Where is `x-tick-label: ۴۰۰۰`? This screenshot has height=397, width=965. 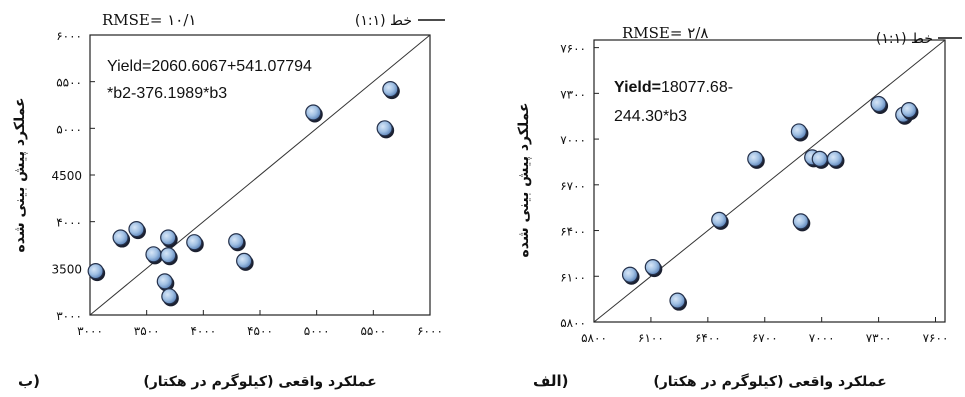
x-tick-label: ۴۰۰۰ is located at coordinates (203, 331).